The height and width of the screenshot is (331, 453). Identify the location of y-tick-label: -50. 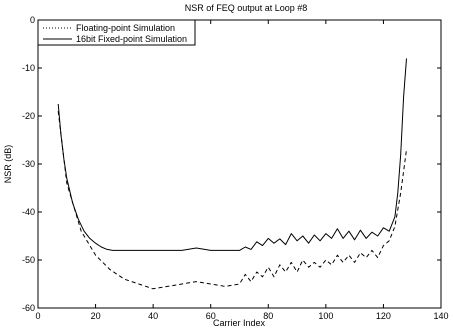
(28, 260).